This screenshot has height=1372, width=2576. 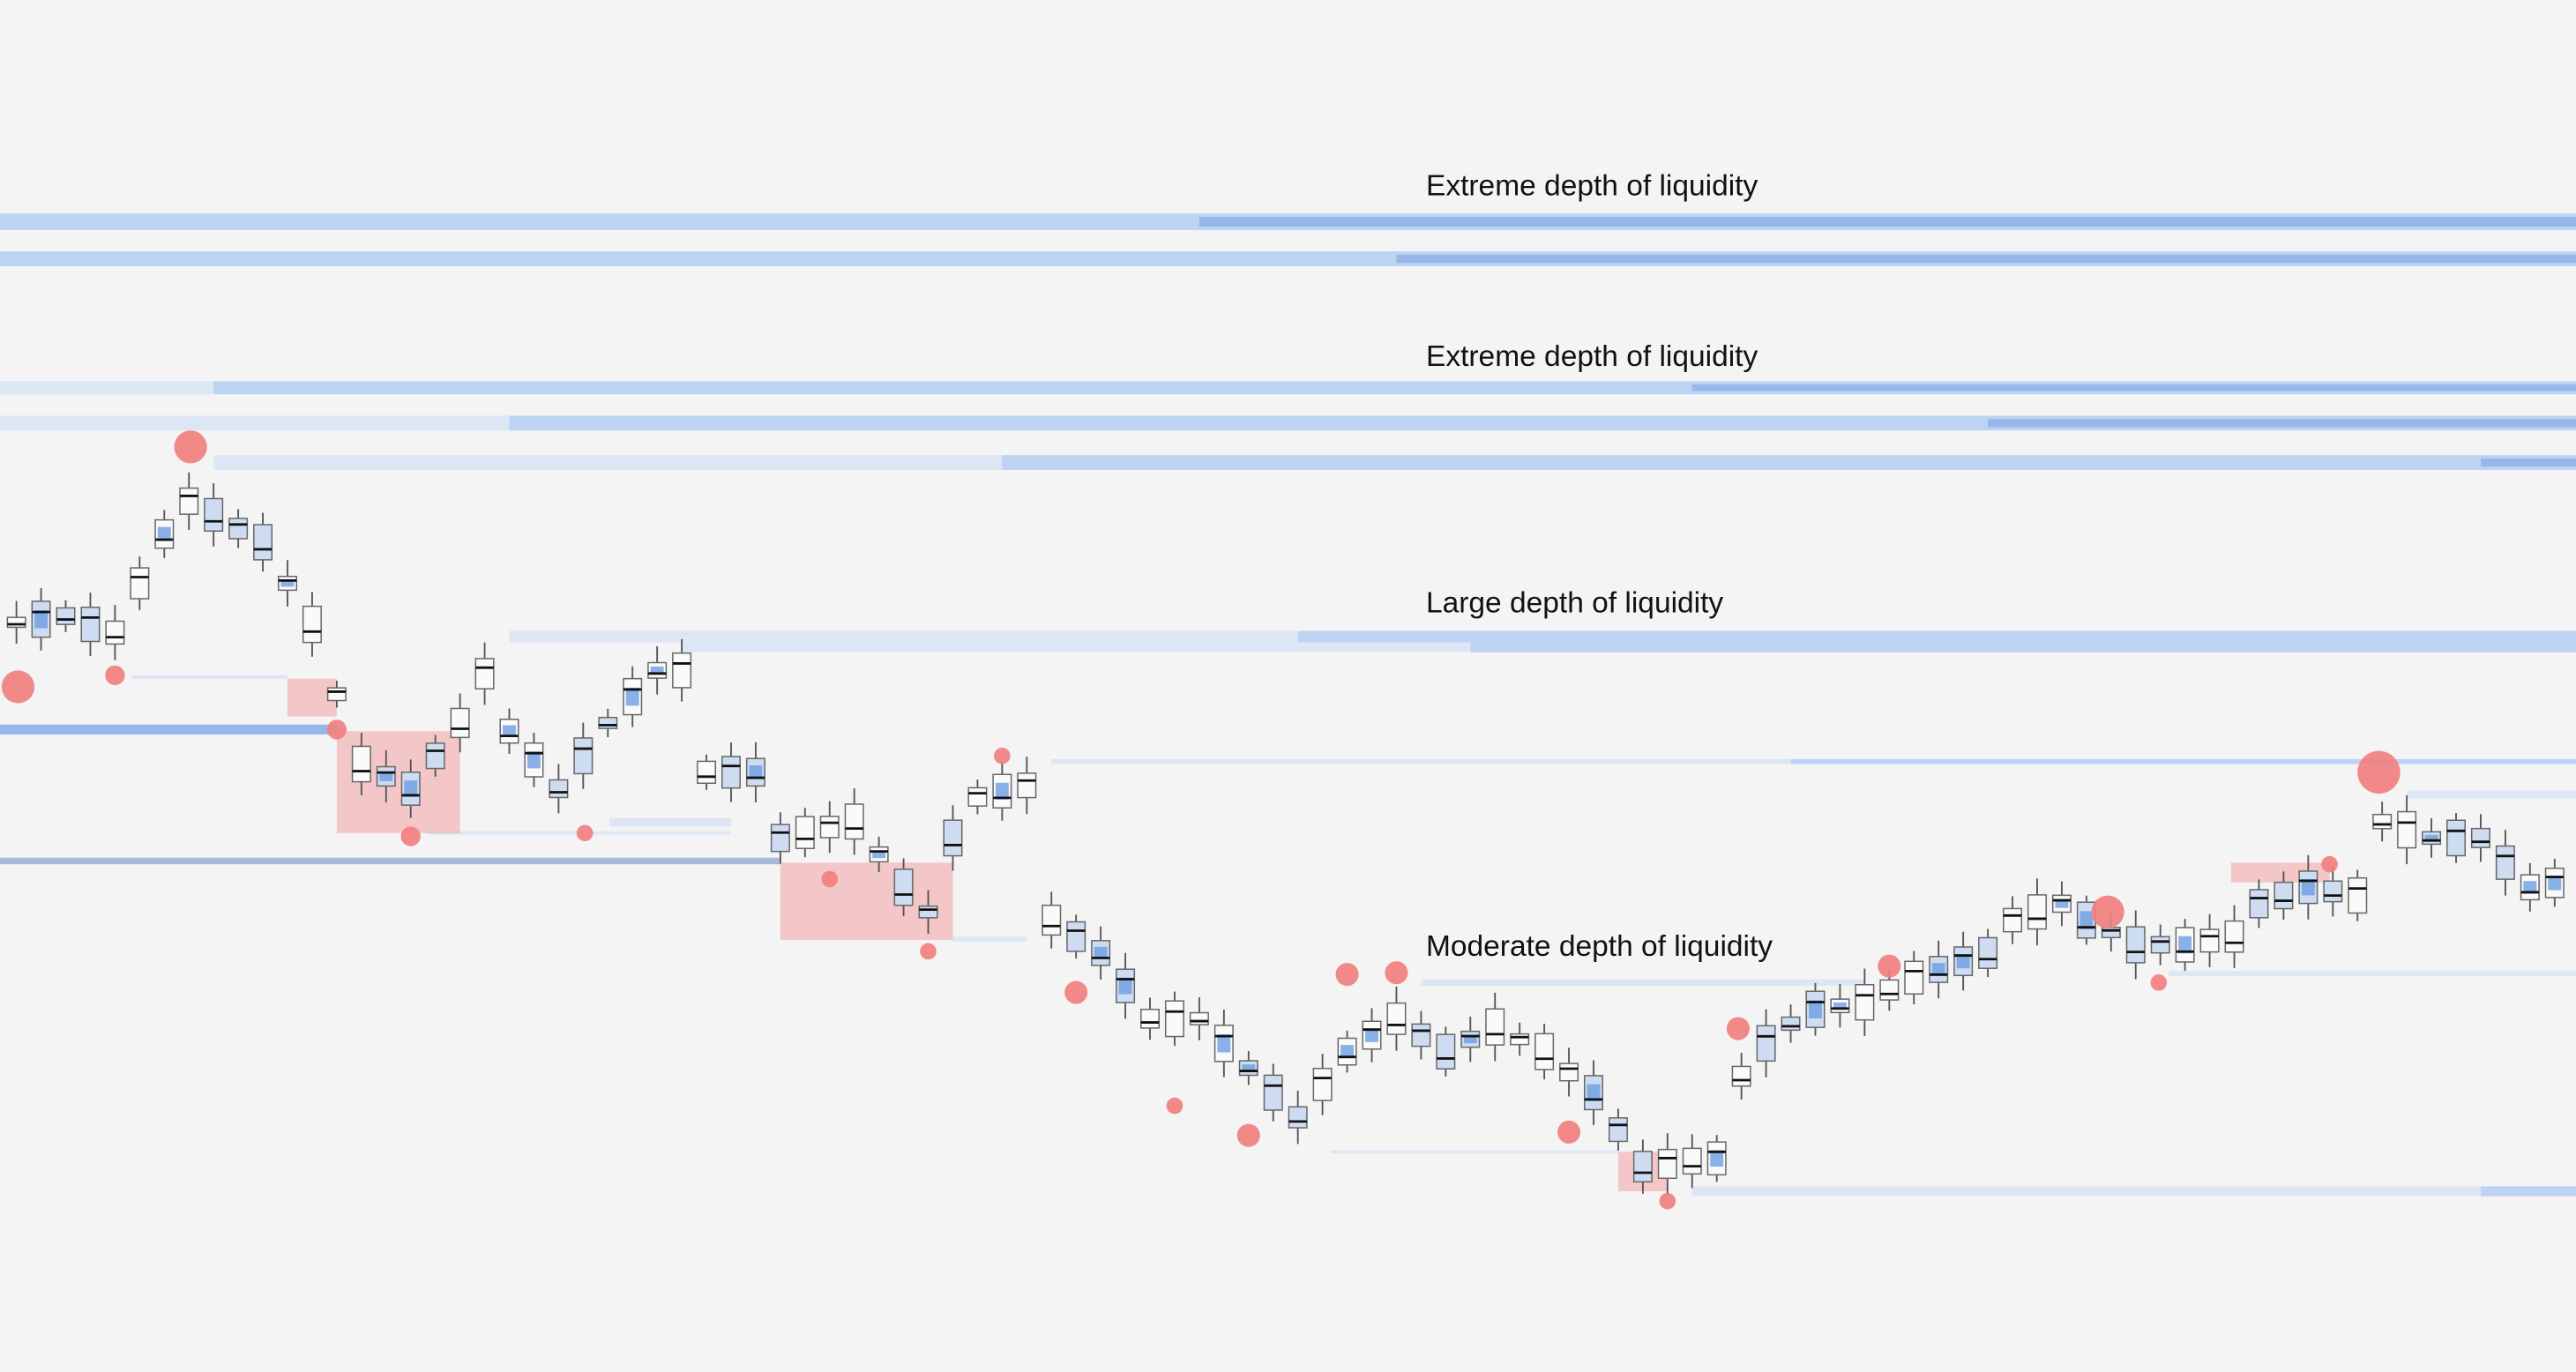 What do you see at coordinates (866, 901) in the screenshot?
I see `zone` at bounding box center [866, 901].